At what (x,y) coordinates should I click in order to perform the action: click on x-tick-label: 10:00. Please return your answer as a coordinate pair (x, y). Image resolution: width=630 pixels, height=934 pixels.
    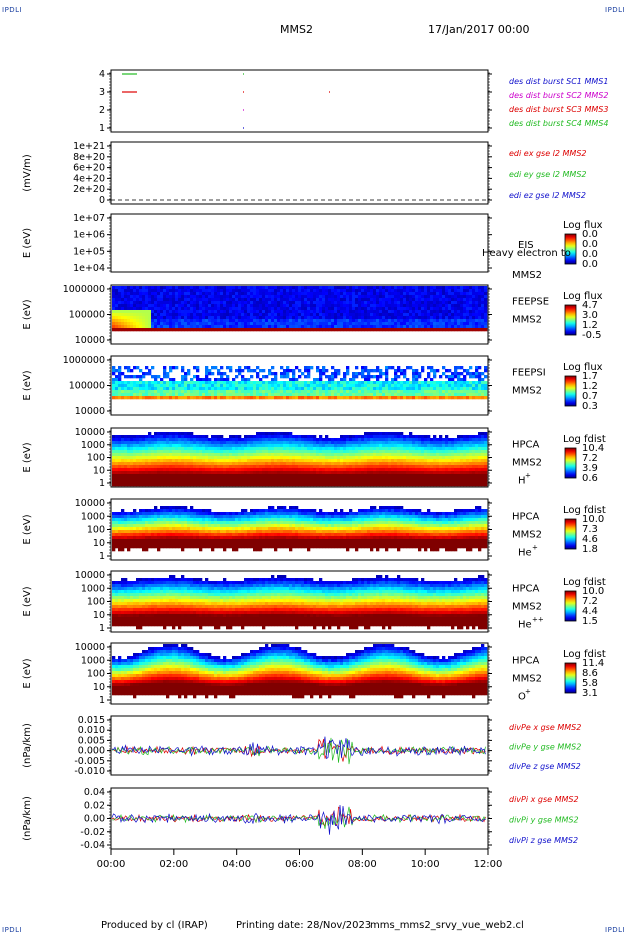
    Looking at the image, I should click on (425, 864).